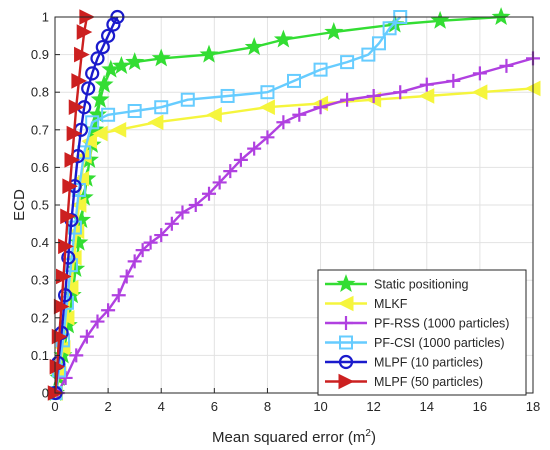 The width and height of the screenshot is (550, 450). I want to click on y-tick-label: 0.3, so click(40, 280).